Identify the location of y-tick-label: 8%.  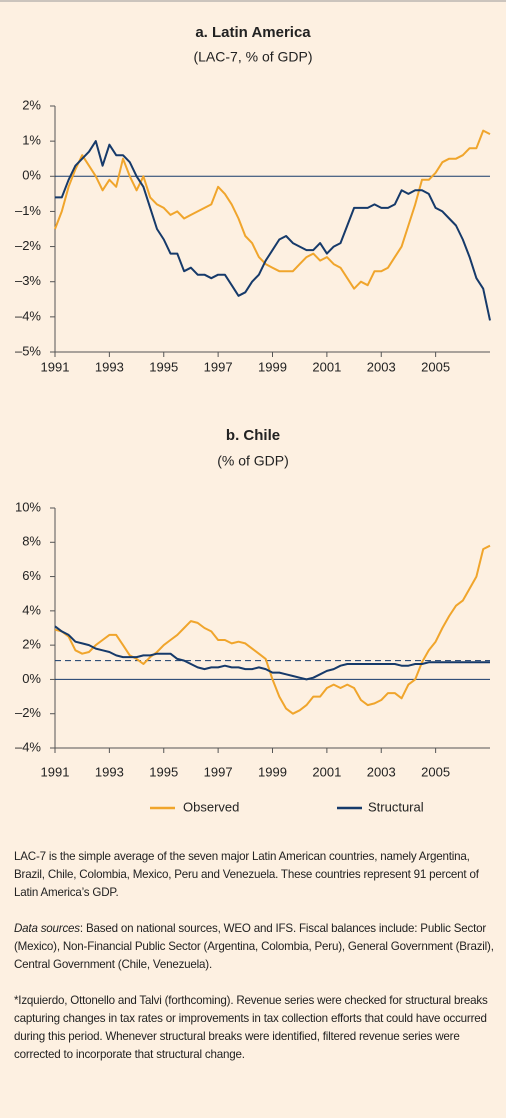
(31, 541).